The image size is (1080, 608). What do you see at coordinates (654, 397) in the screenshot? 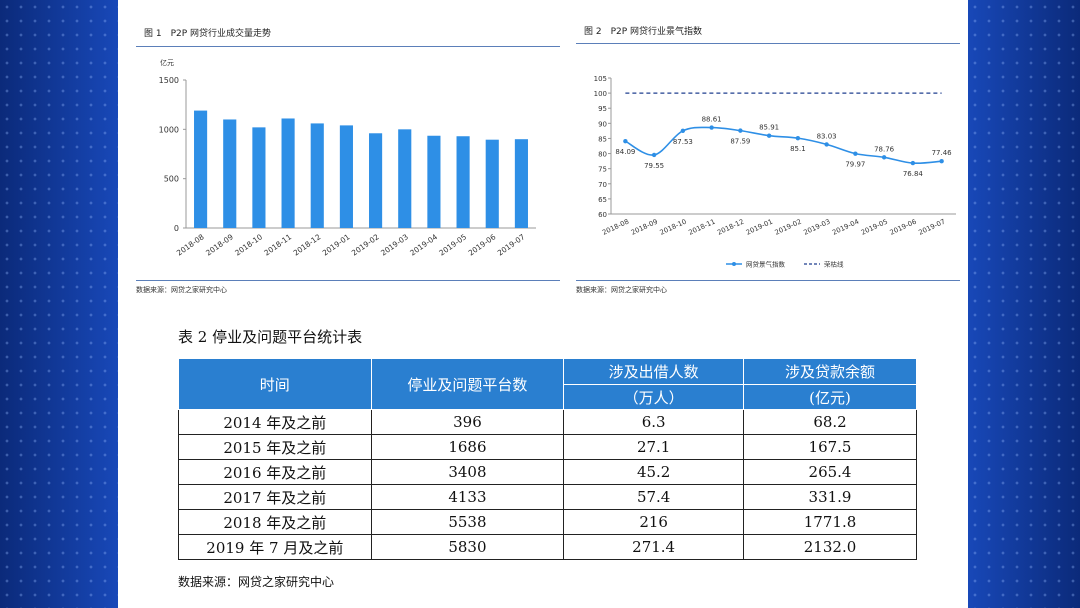
I see `header-lenders-unit: （万人）` at bounding box center [654, 397].